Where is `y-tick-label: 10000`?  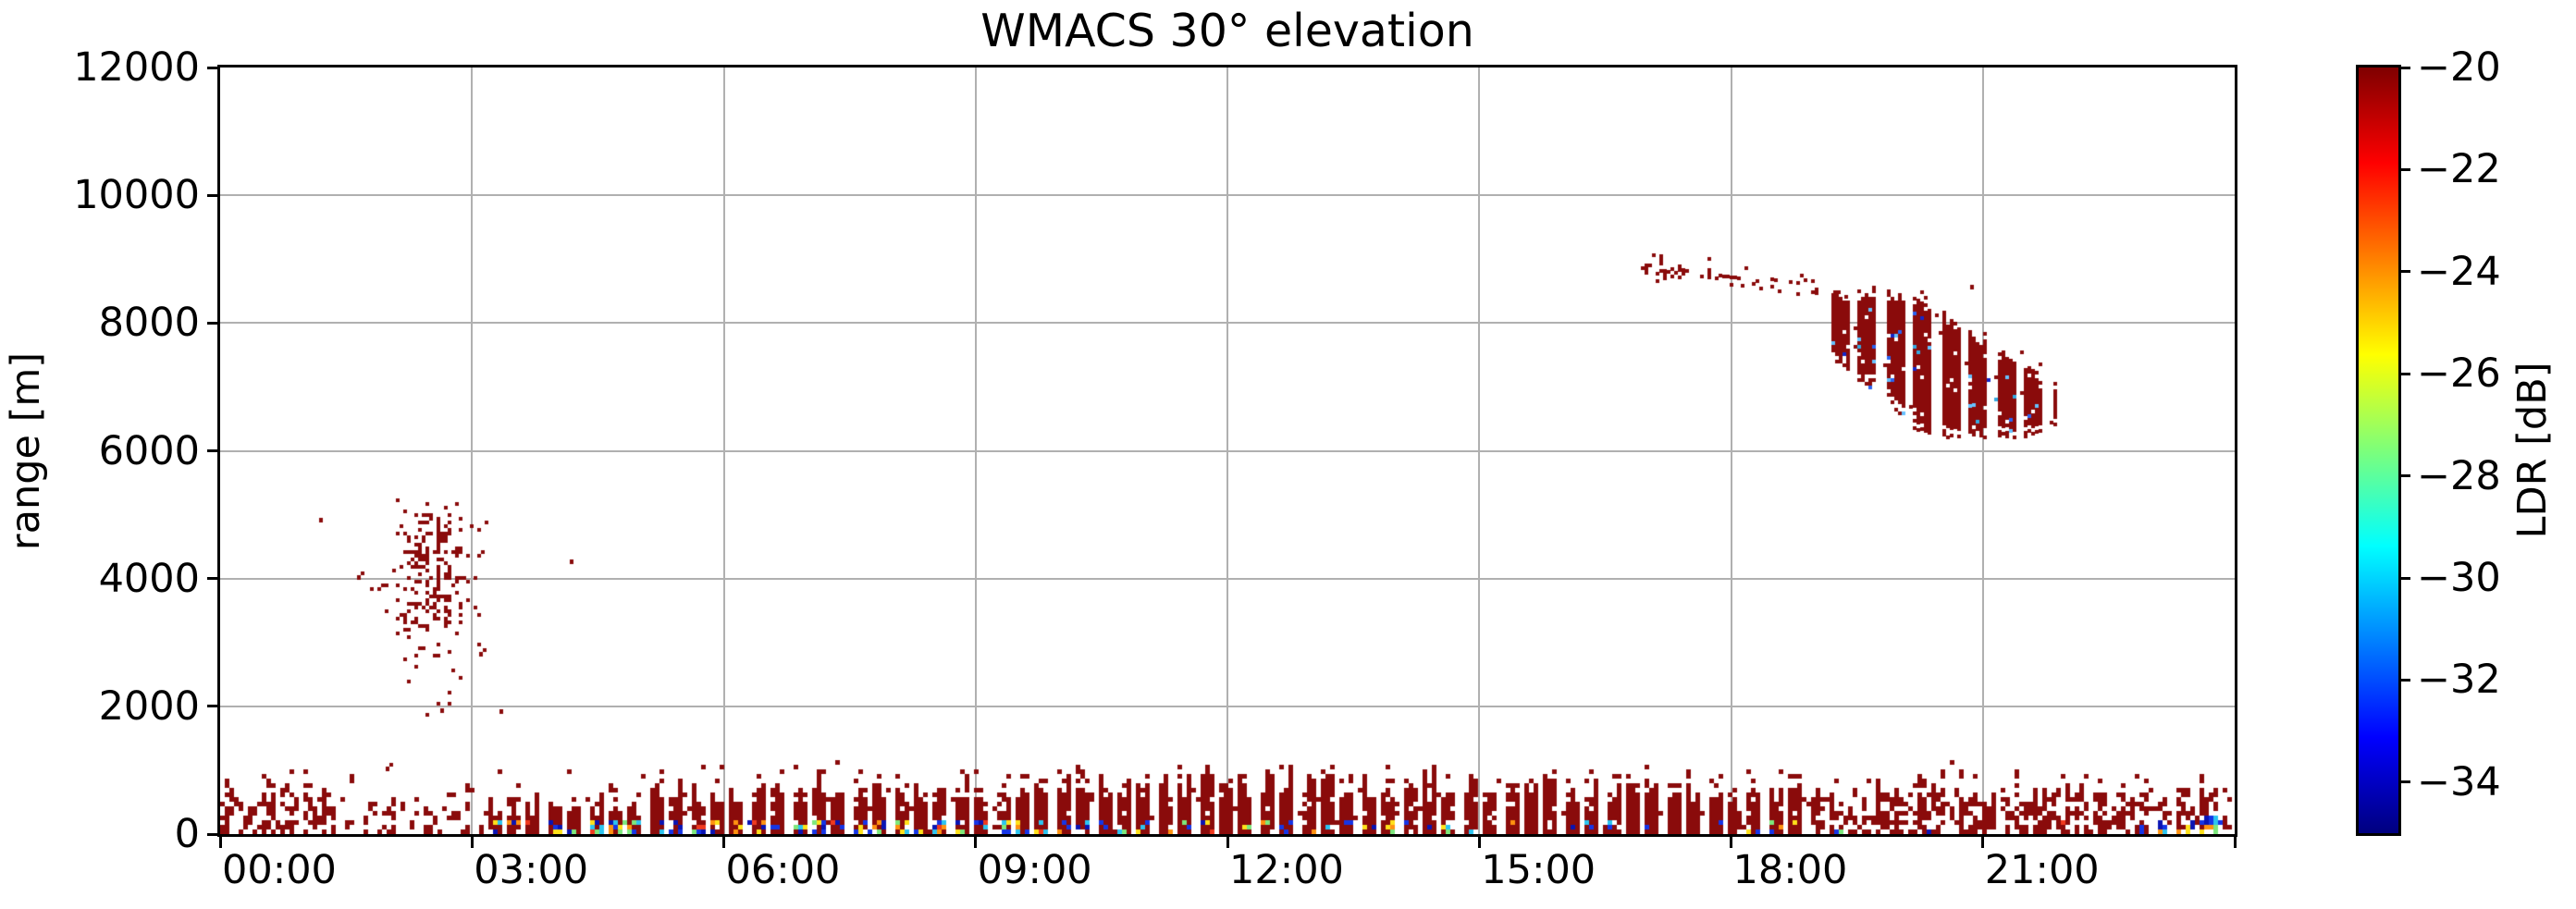 y-tick-label: 10000 is located at coordinates (136, 195).